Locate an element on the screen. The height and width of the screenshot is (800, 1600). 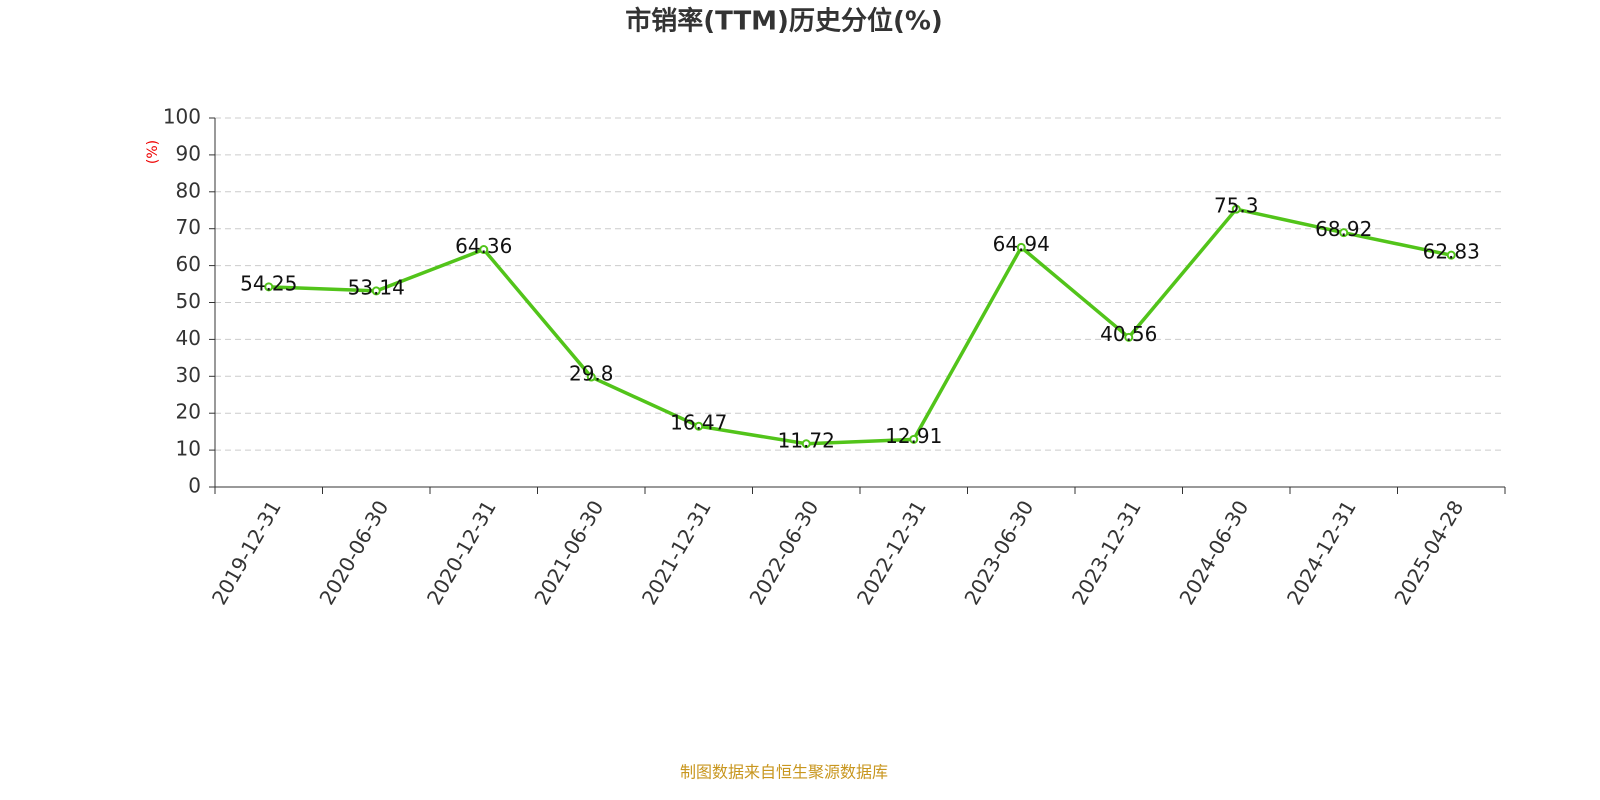
y-tick-label: 60 is located at coordinates (188, 264).